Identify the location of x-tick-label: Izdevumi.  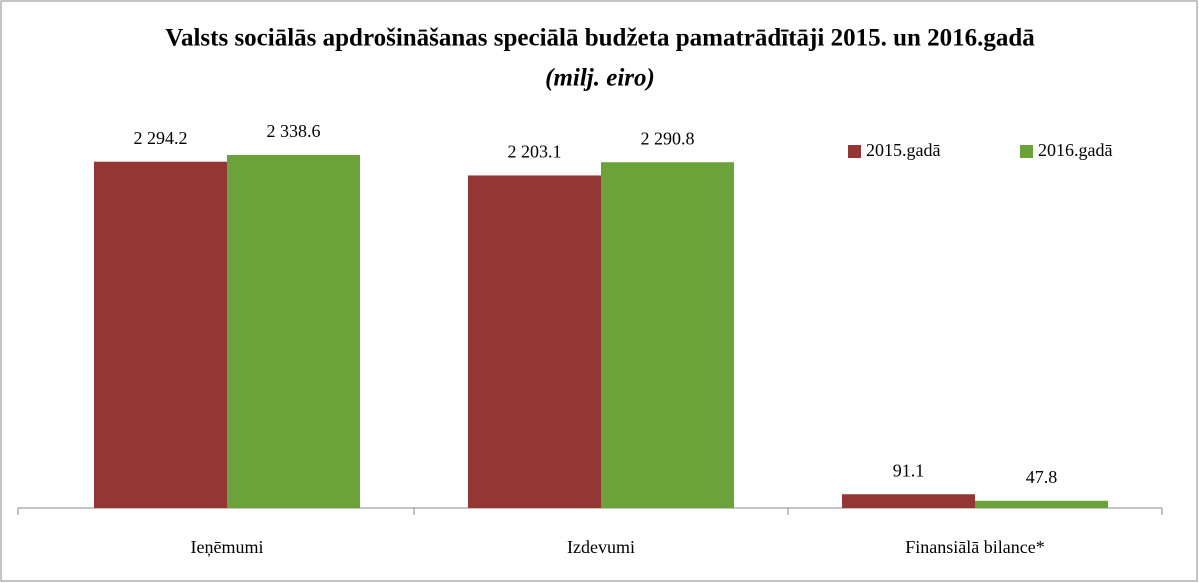
(601, 547).